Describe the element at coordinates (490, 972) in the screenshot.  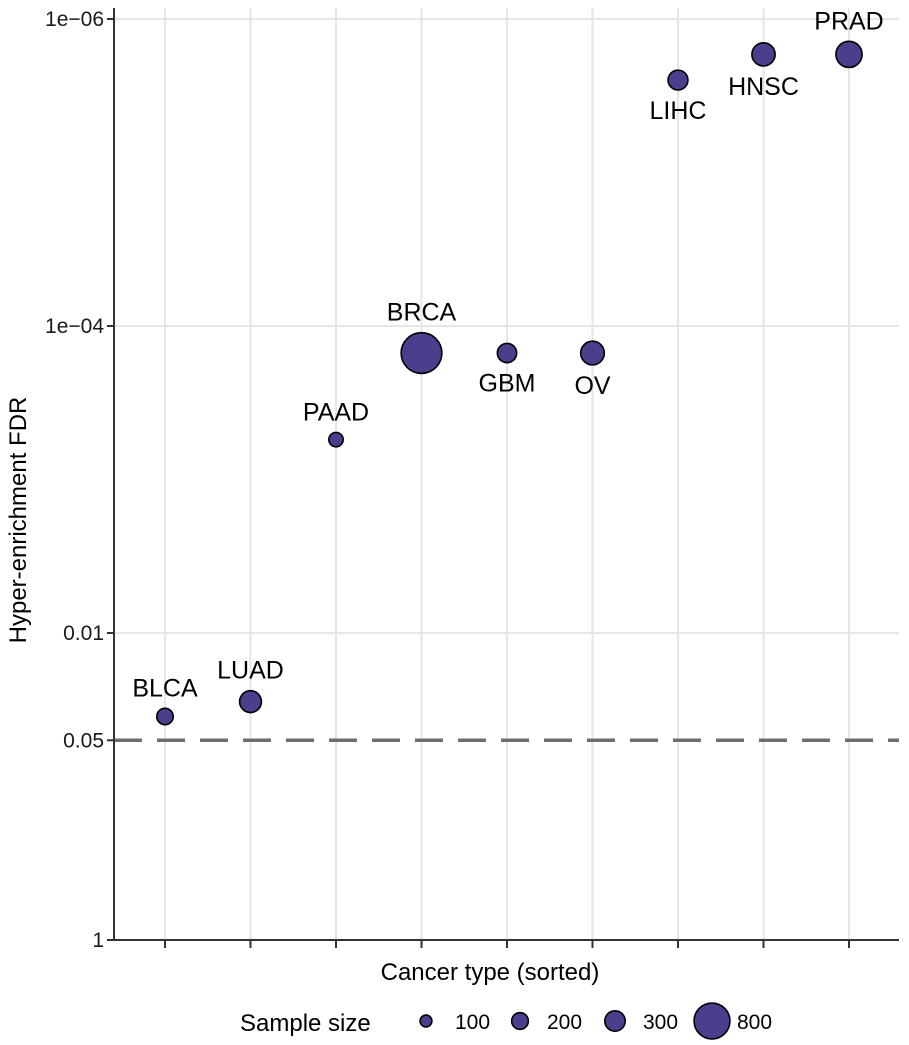
I see `x-axis-title: Cancer type (sorted)` at that location.